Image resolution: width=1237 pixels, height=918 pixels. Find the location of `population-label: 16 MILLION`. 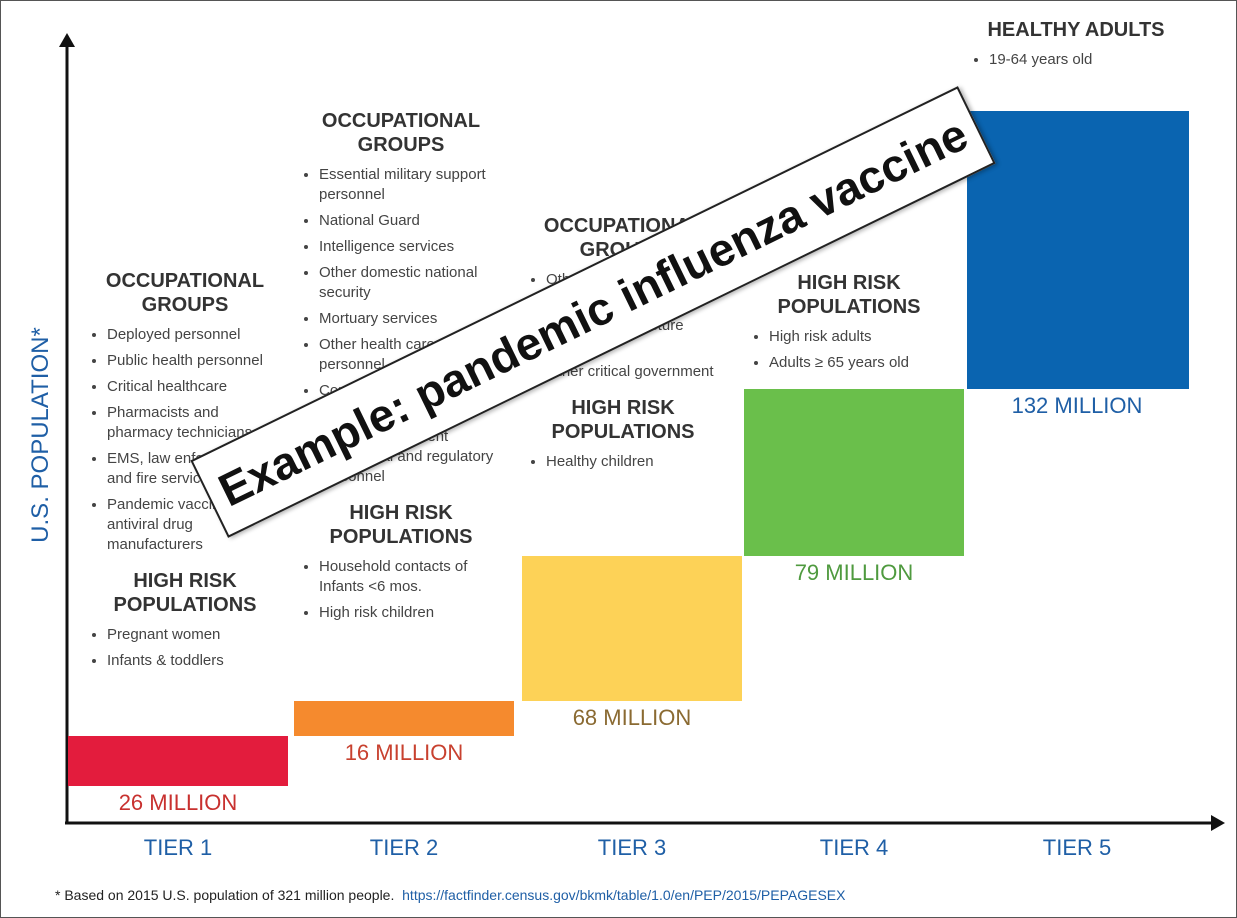

population-label: 16 MILLION is located at coordinates (404, 752).